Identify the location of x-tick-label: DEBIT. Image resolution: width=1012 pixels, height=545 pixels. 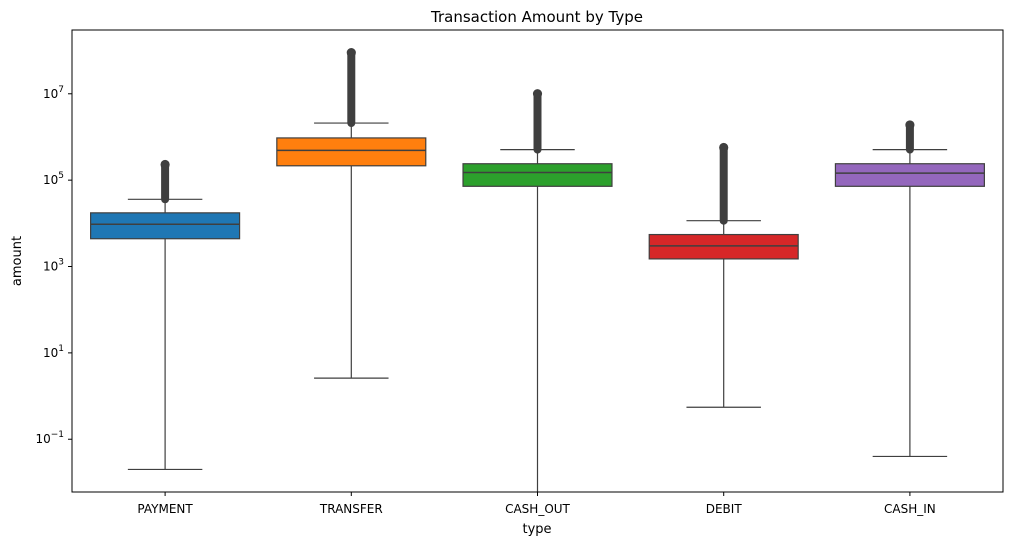
(724, 509).